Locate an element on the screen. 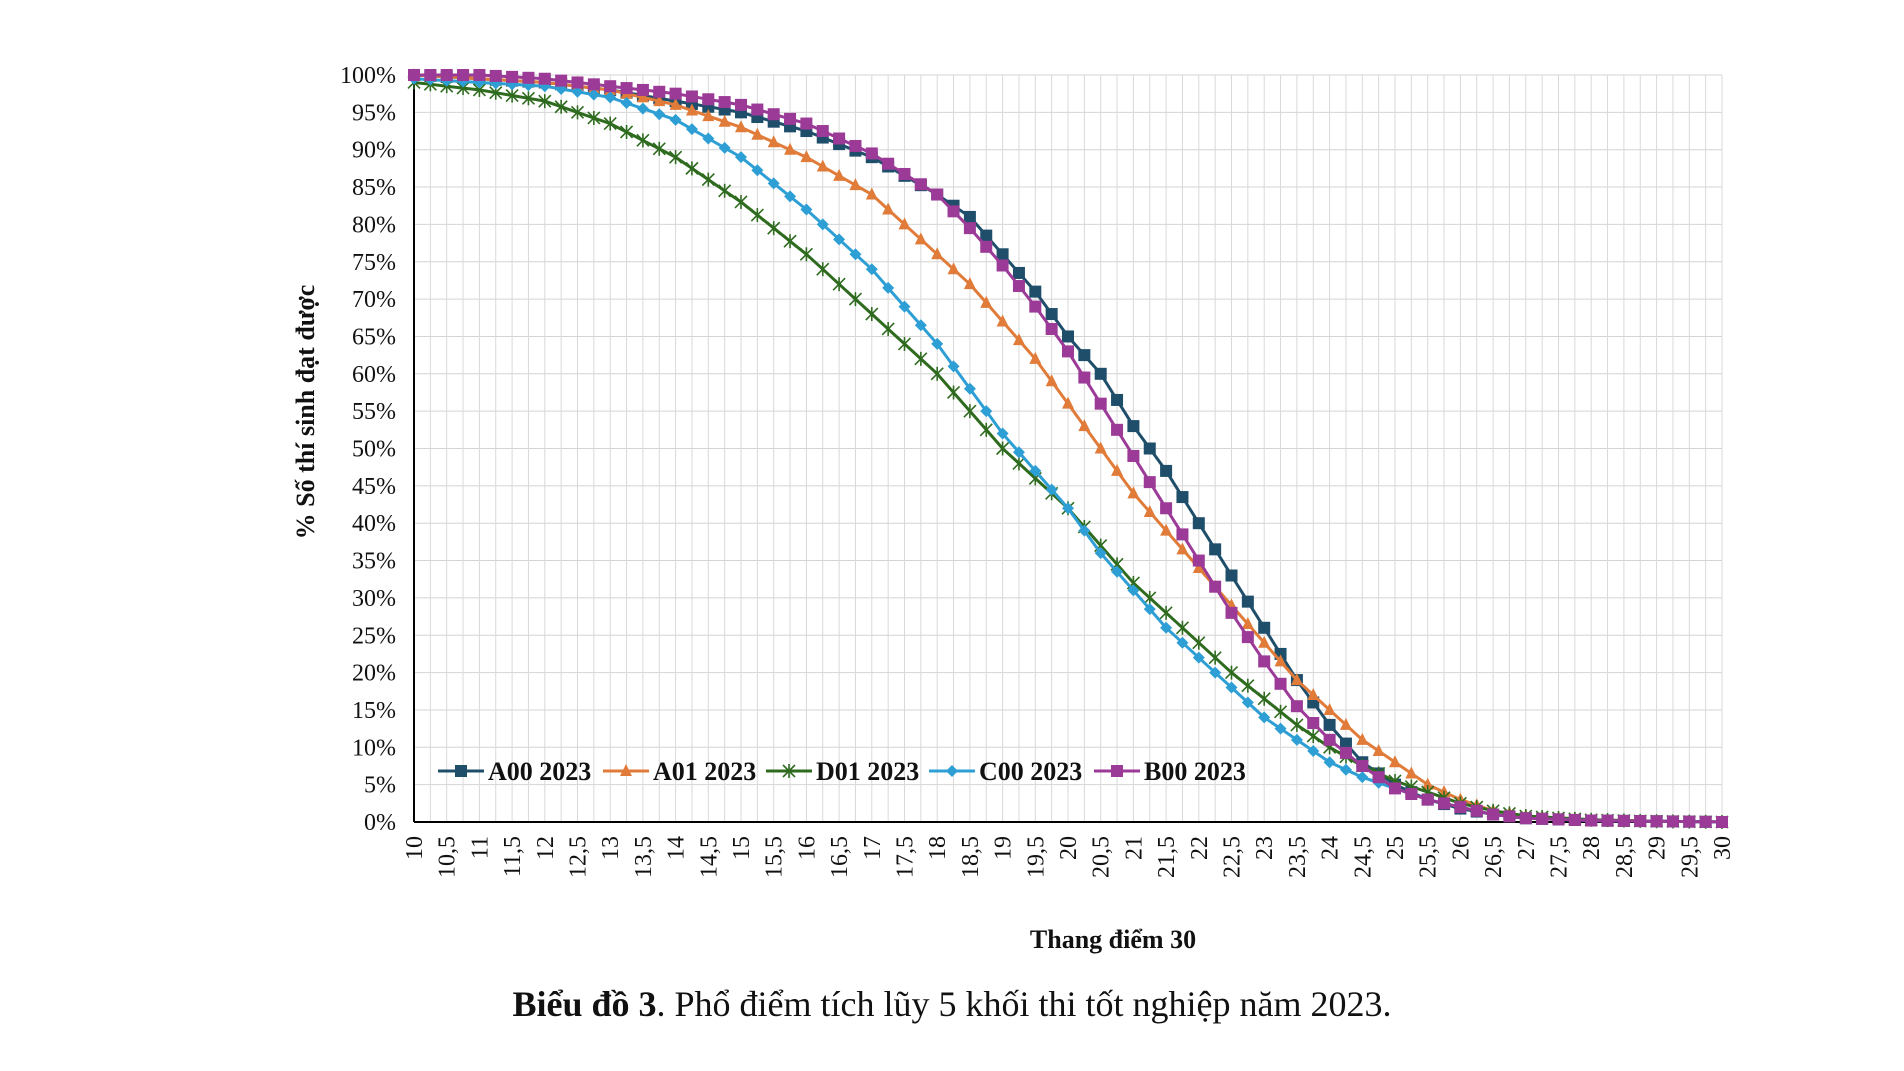 This screenshot has width=1904, height=1071. x-tick-label: 11,5 is located at coordinates (513, 856).